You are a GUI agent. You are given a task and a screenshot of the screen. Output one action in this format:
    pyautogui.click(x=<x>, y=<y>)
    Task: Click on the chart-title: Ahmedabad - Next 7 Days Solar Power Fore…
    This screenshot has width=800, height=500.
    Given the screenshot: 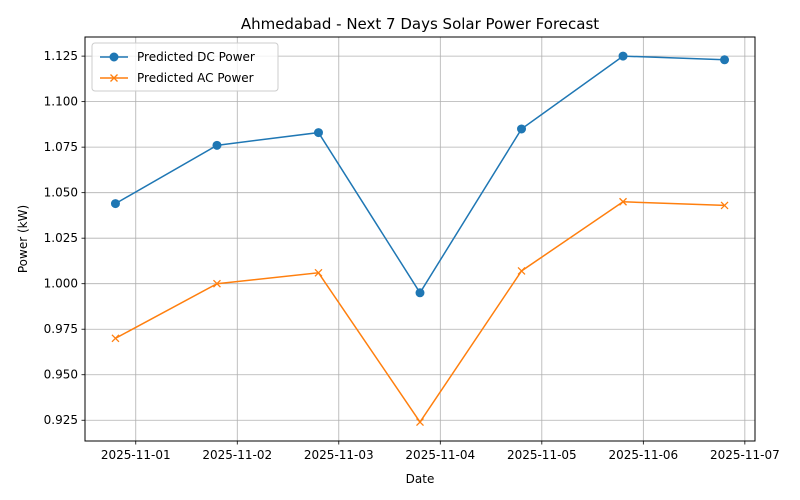 What is the action you would take?
    pyautogui.click(x=420, y=24)
    